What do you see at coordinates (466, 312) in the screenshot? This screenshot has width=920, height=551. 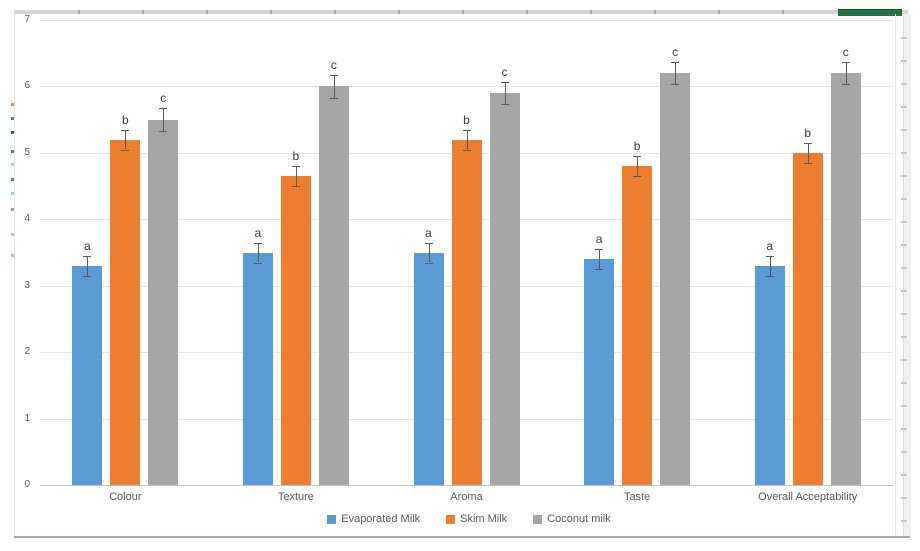 I see `bar-skim-milk-aroma` at bounding box center [466, 312].